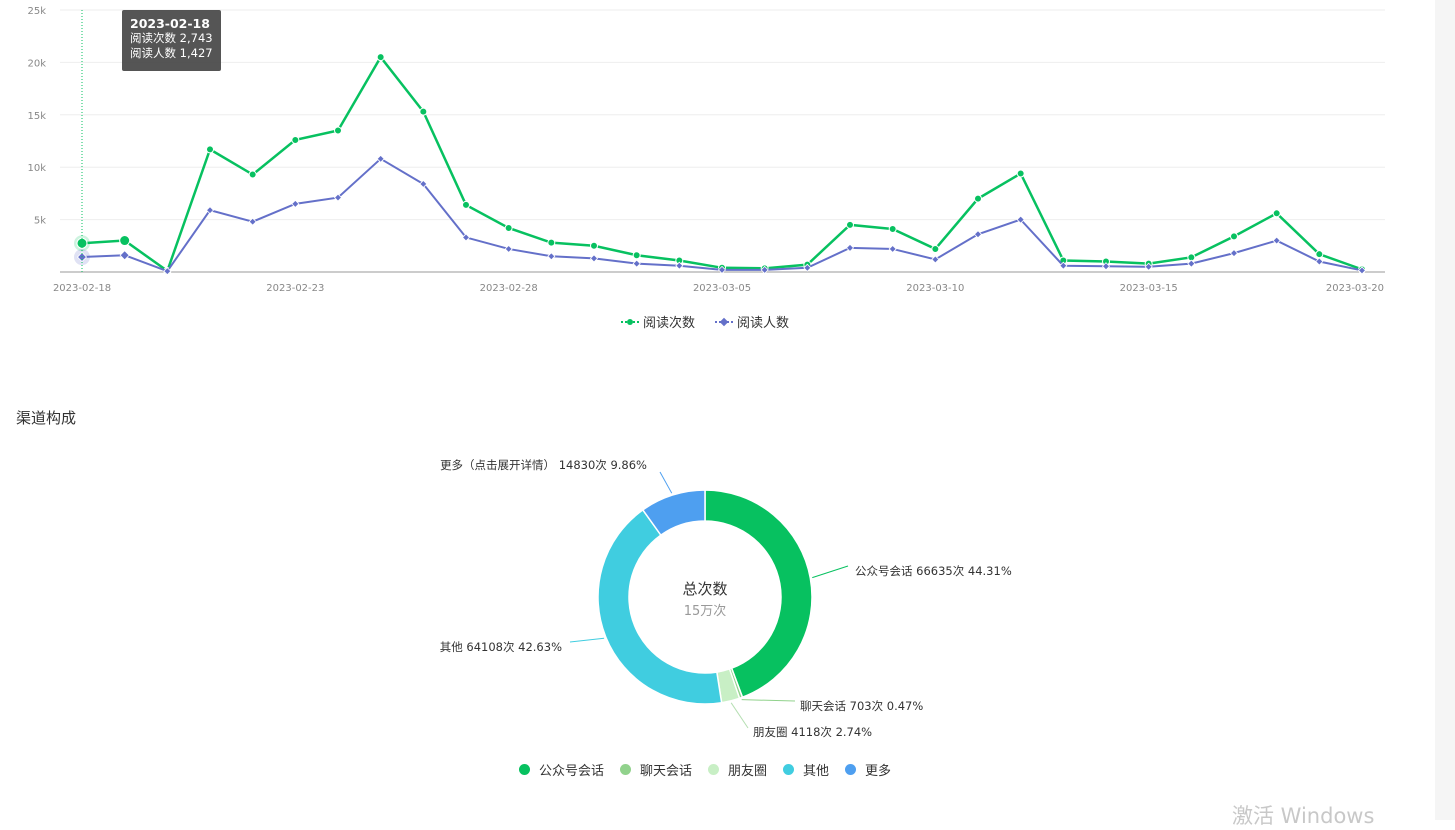  I want to click on legend-item-readers: 阅读人数, so click(752, 321).